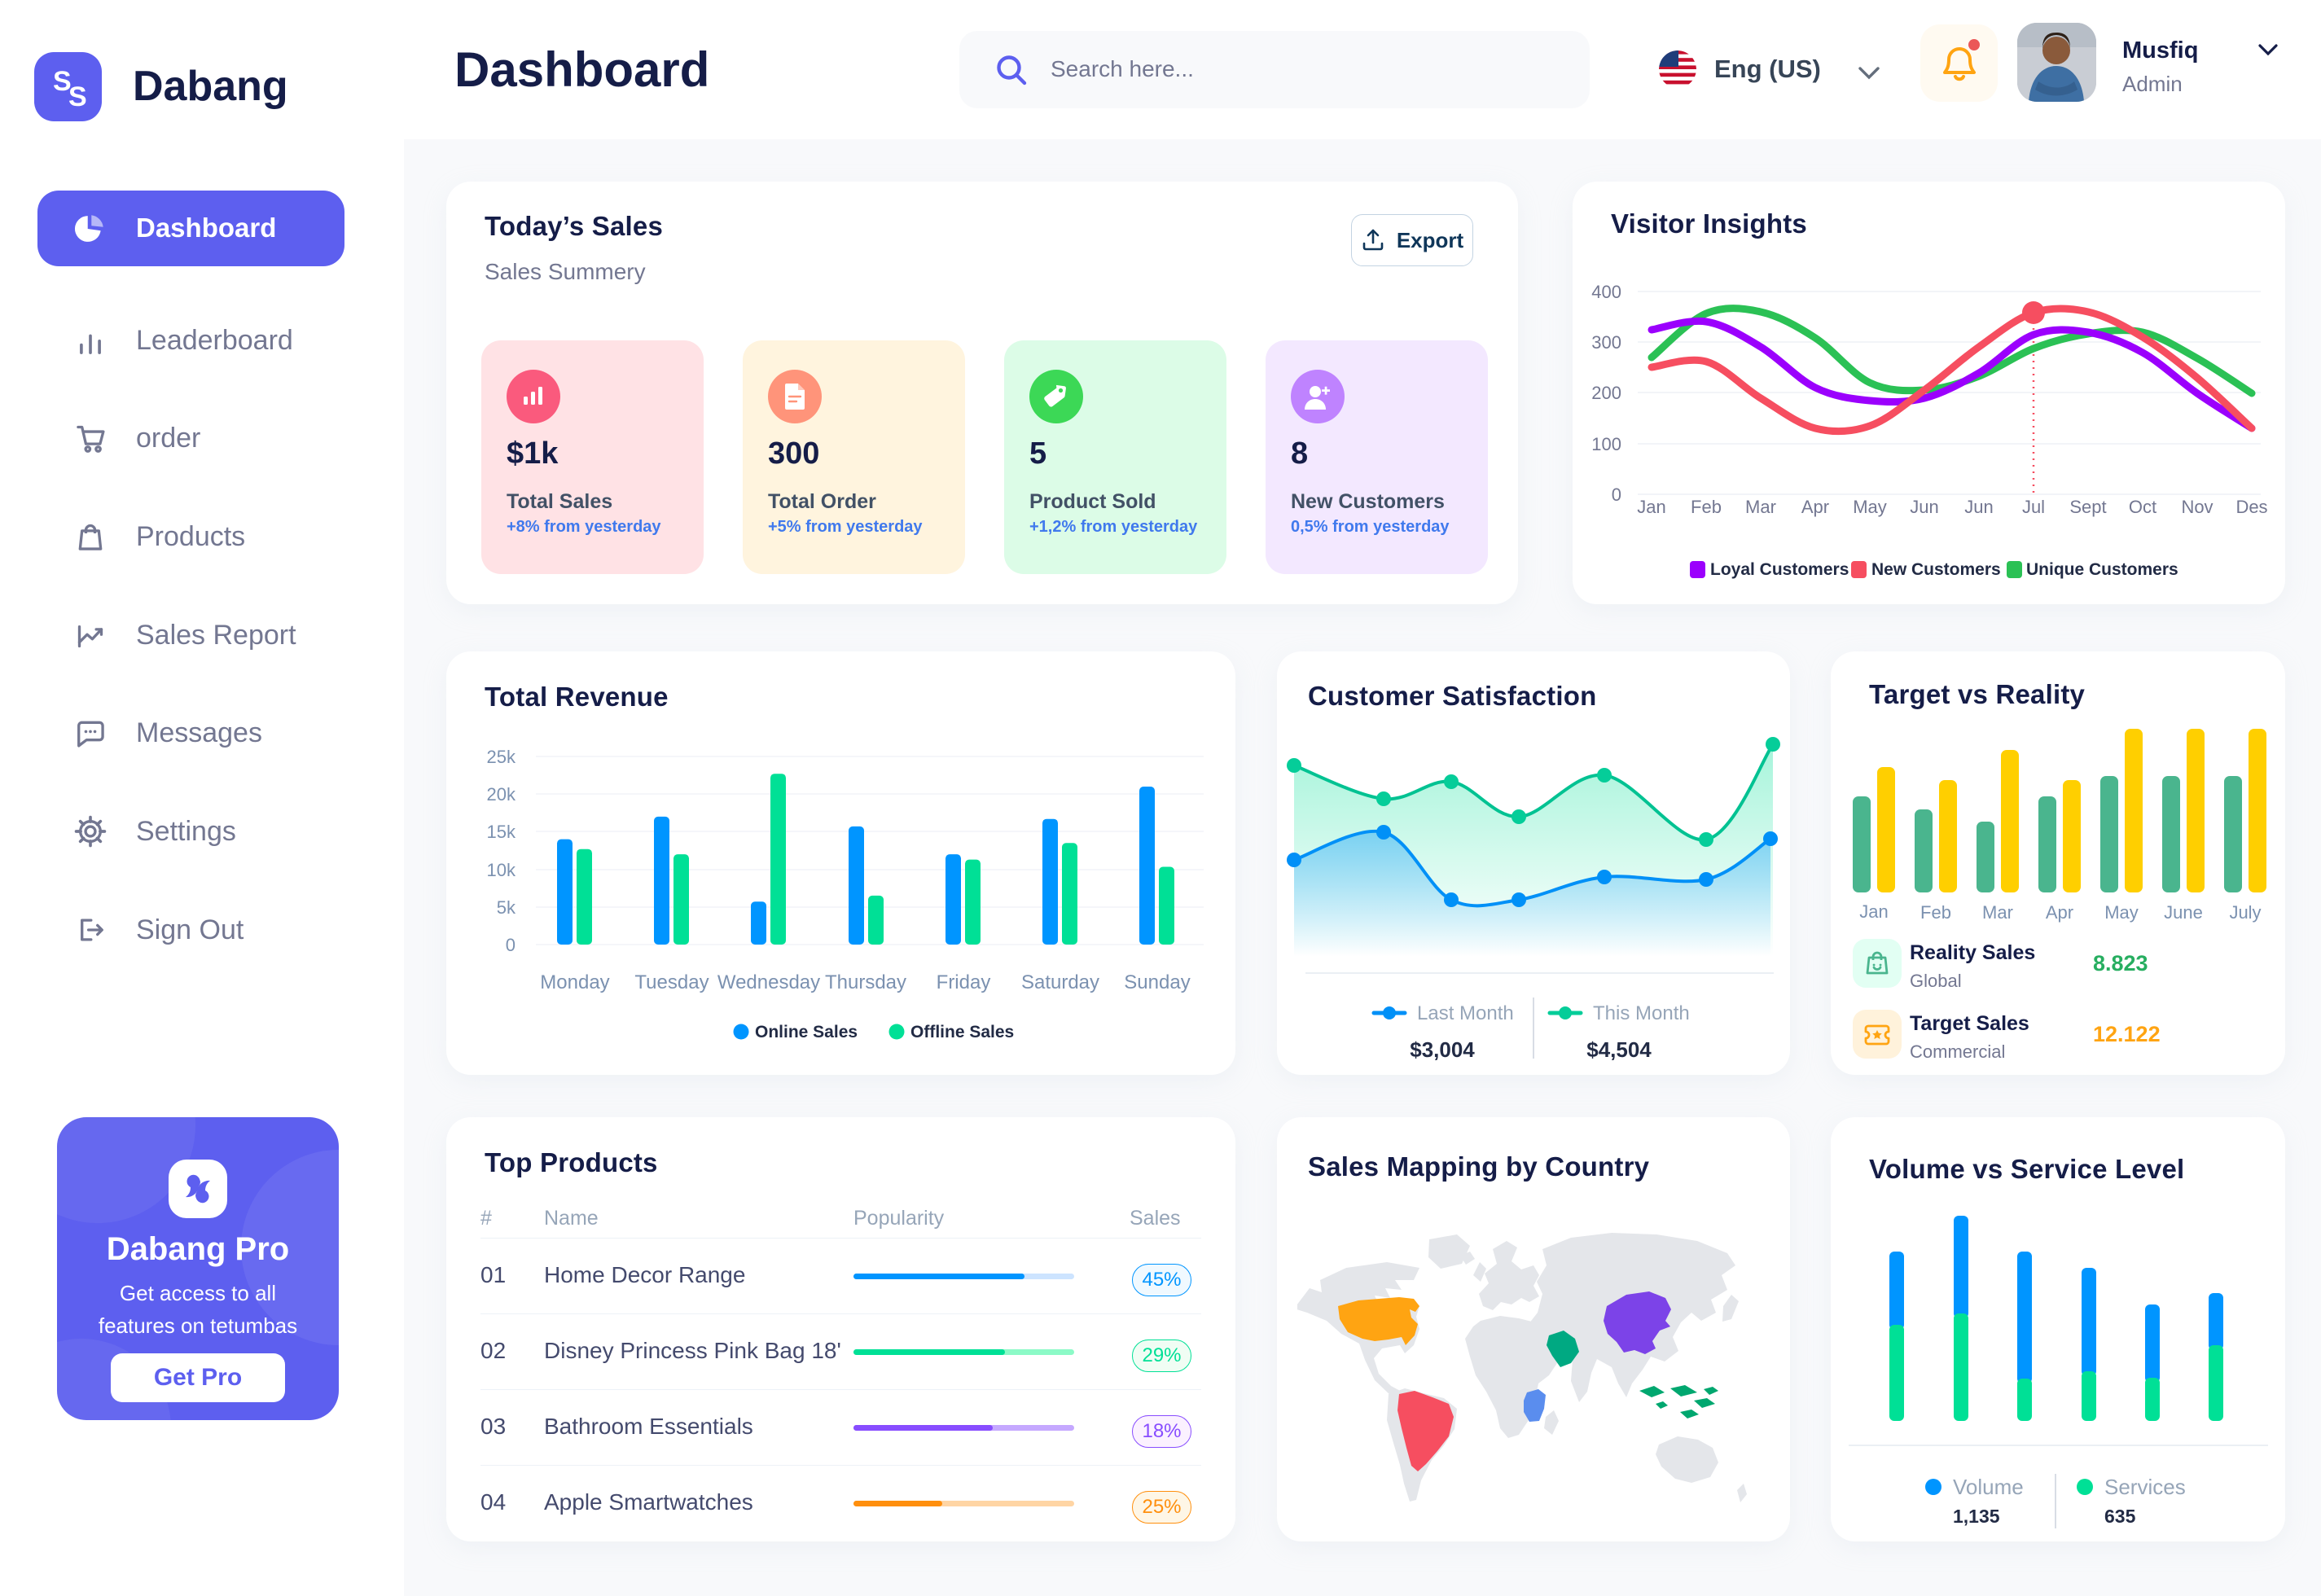 The image size is (2321, 1596). What do you see at coordinates (1606, 444) in the screenshot?
I see `svg-text: 100` at bounding box center [1606, 444].